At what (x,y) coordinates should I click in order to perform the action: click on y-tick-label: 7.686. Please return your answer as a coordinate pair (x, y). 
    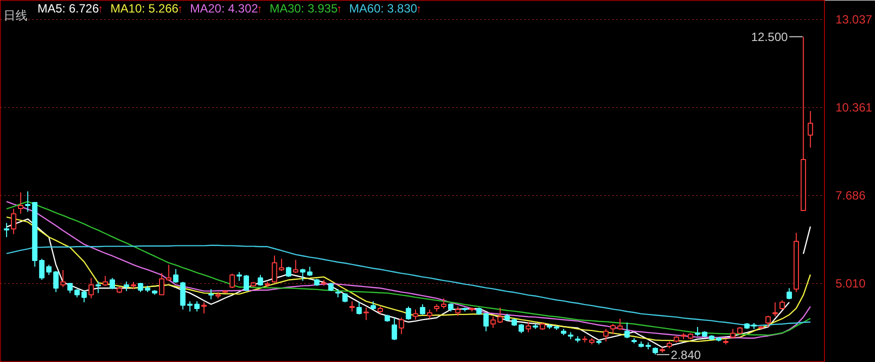
    Looking at the image, I should click on (851, 195).